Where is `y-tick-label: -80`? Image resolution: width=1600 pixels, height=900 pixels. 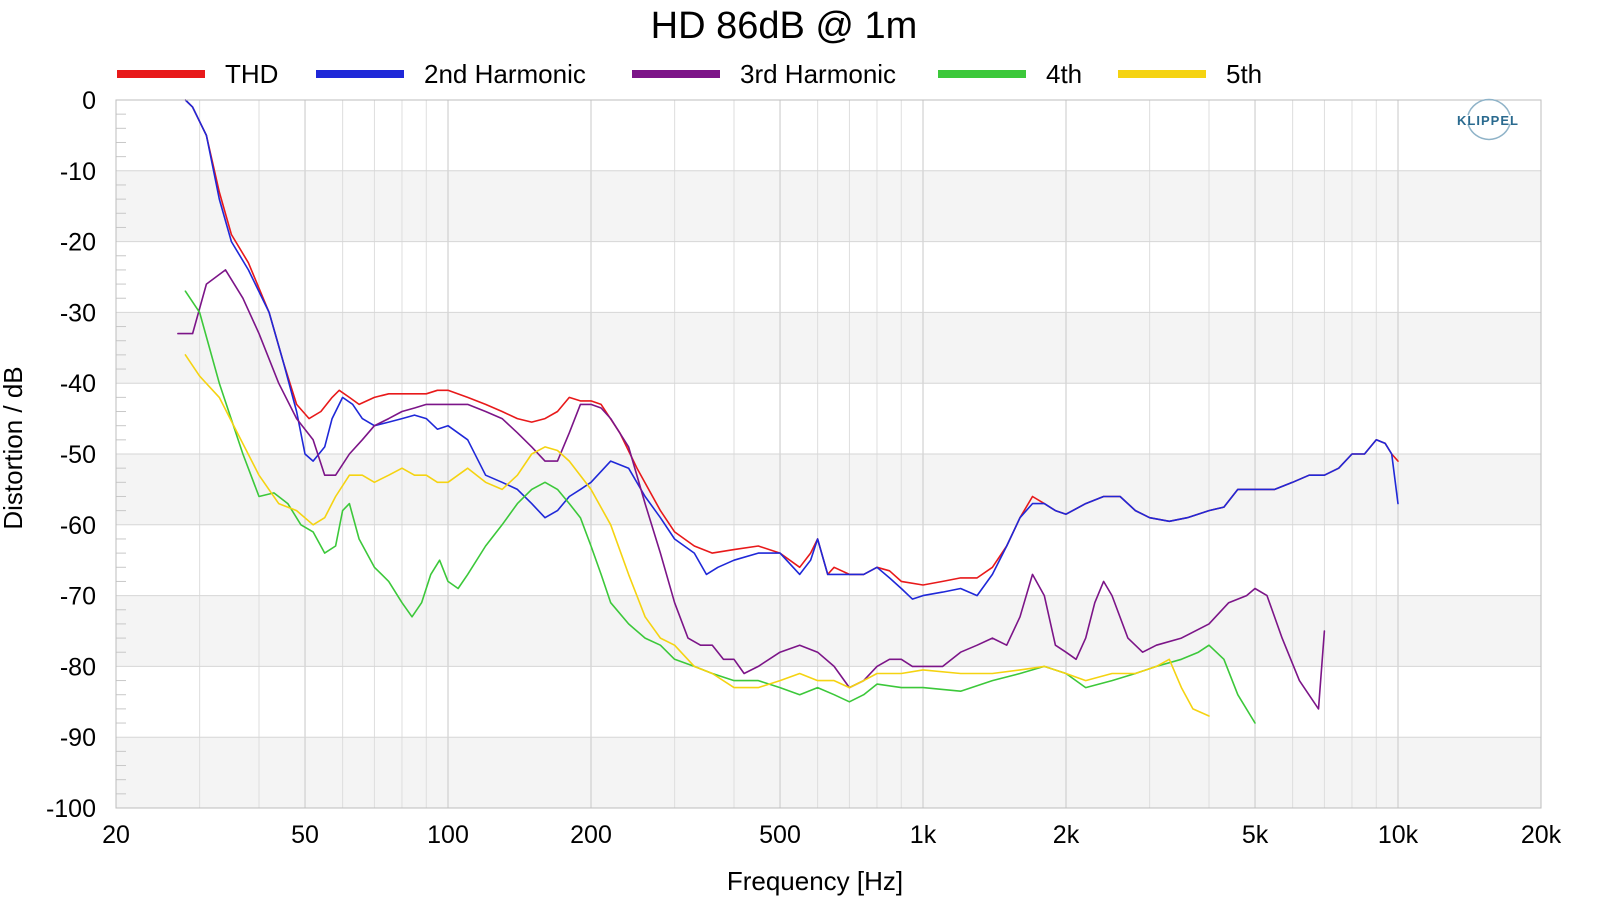
y-tick-label: -80 is located at coordinates (78, 667).